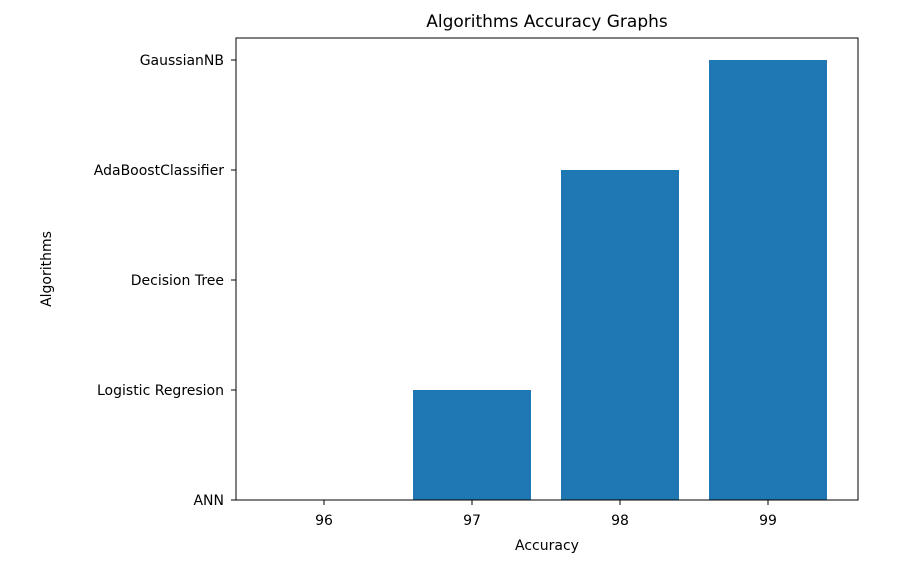 This screenshot has width=912, height=566. Describe the element at coordinates (324, 521) in the screenshot. I see `x-tick-label-96: 96` at that location.